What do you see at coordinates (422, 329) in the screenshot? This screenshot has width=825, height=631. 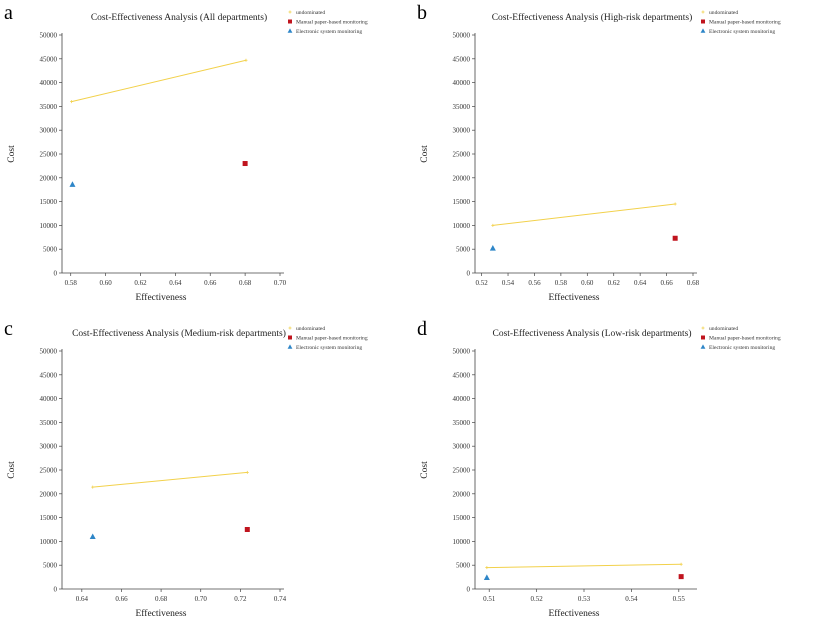 I see `panel-letter: d` at bounding box center [422, 329].